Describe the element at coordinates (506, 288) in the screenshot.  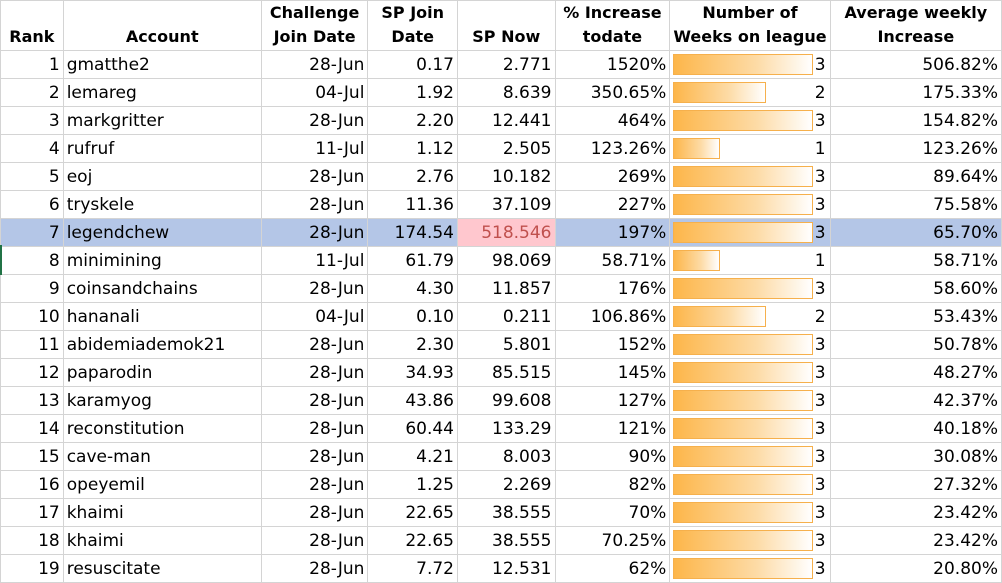
I see `sp-now-cell: 11.857` at that location.